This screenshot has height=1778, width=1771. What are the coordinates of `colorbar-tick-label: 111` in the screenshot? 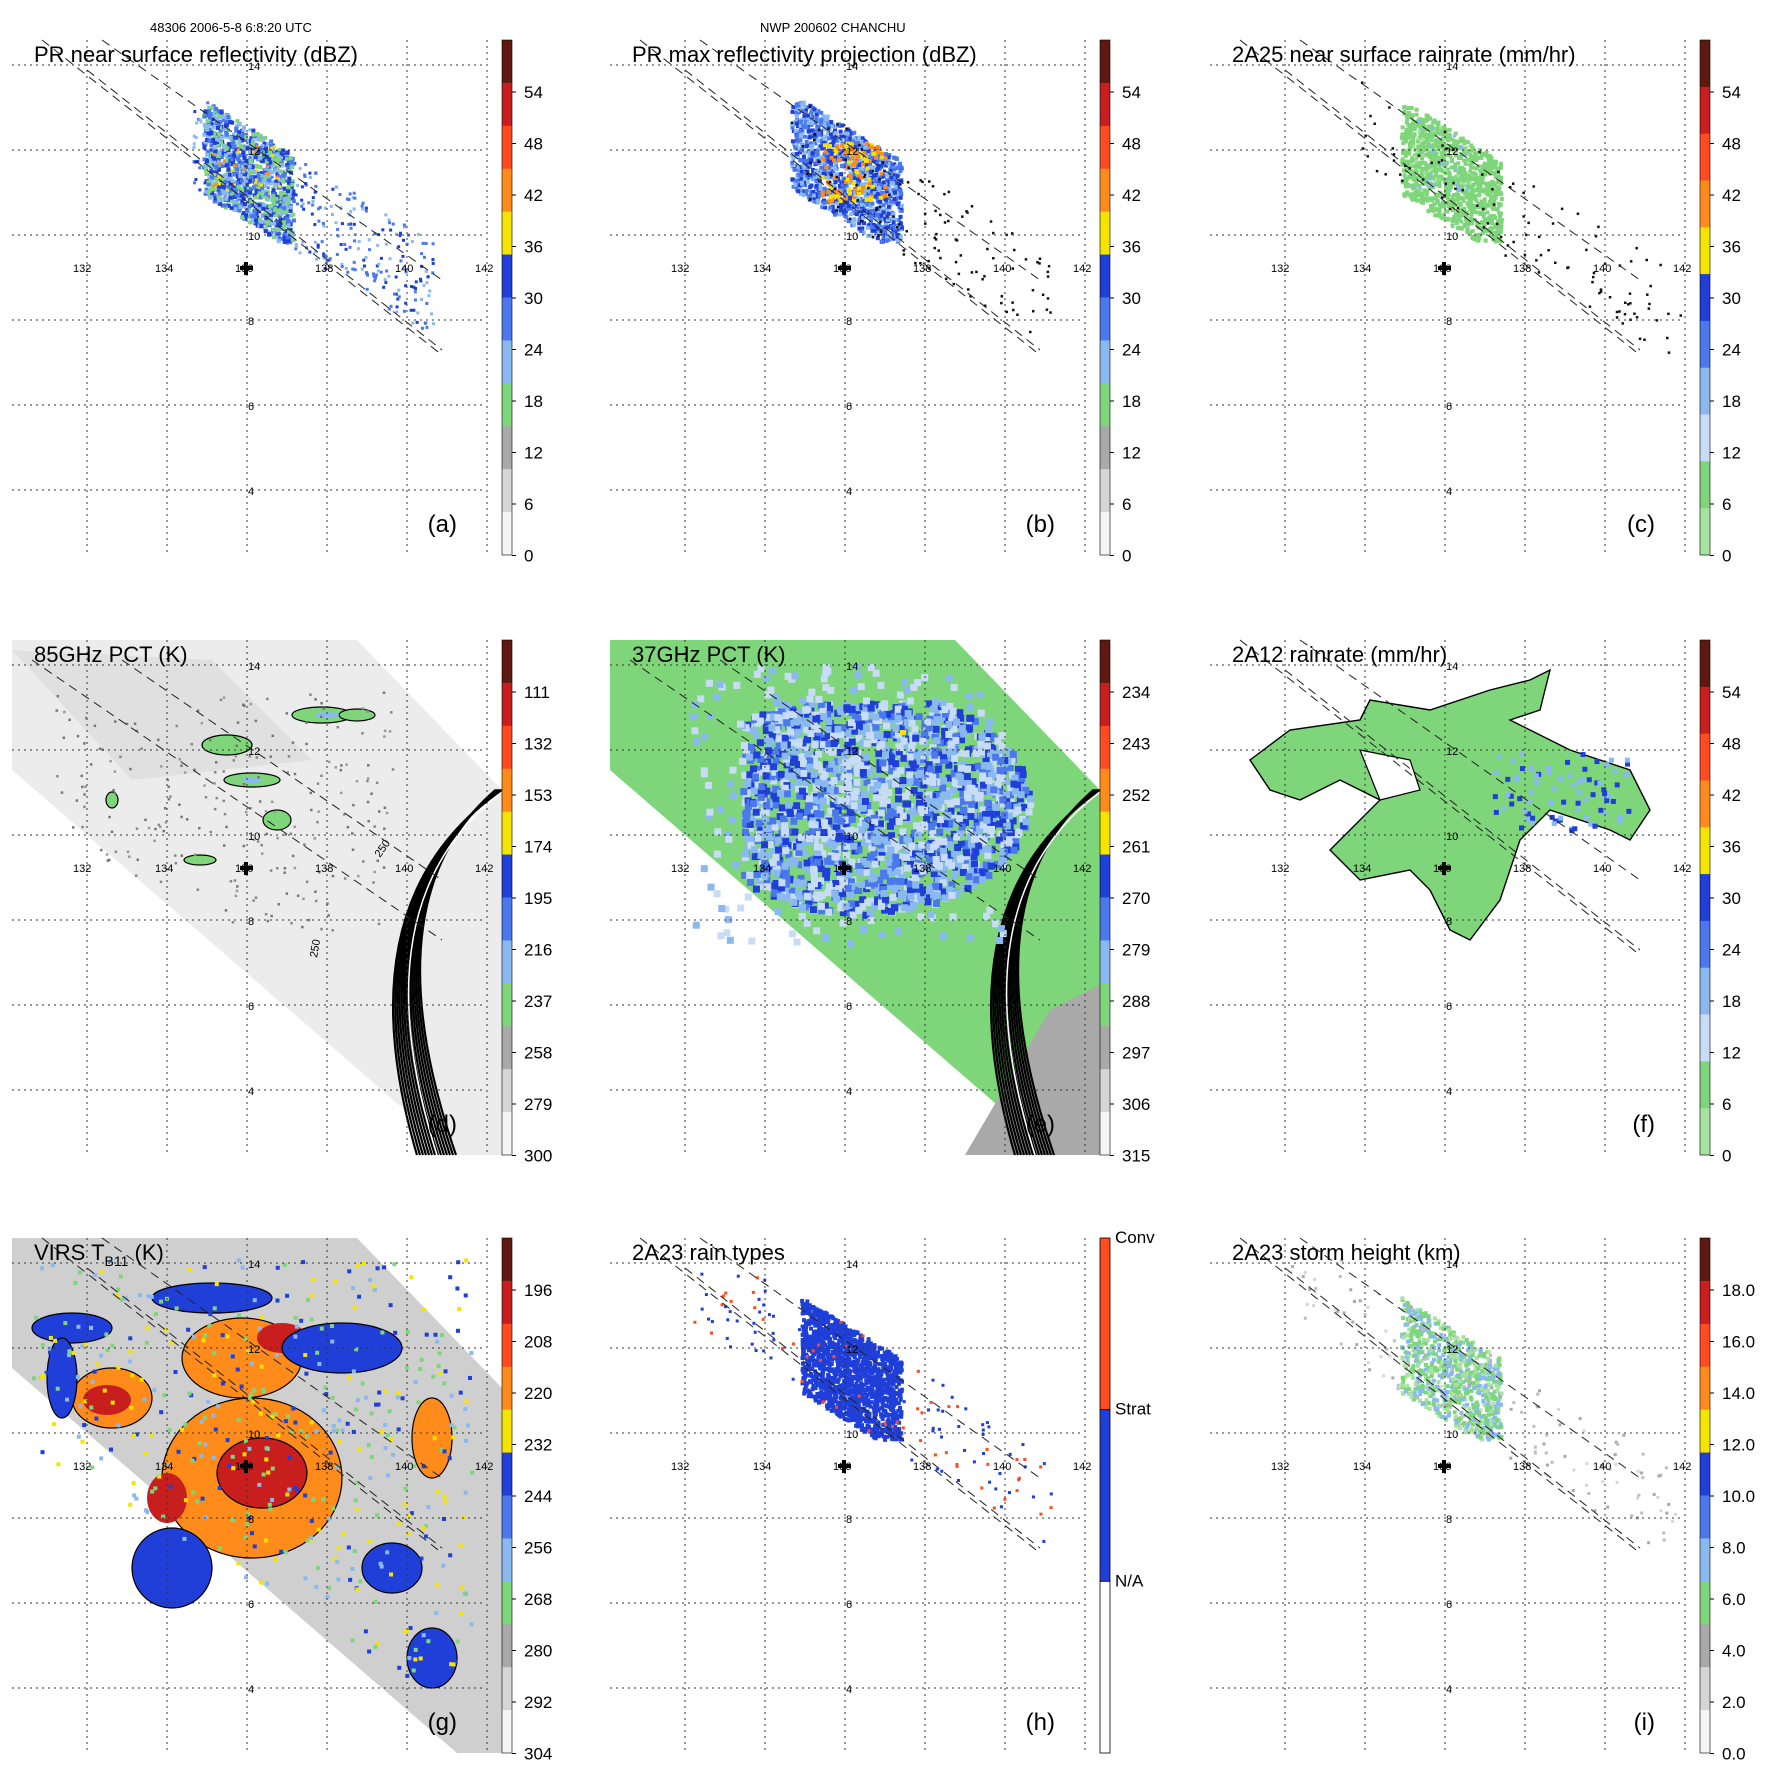 It's located at (537, 692).